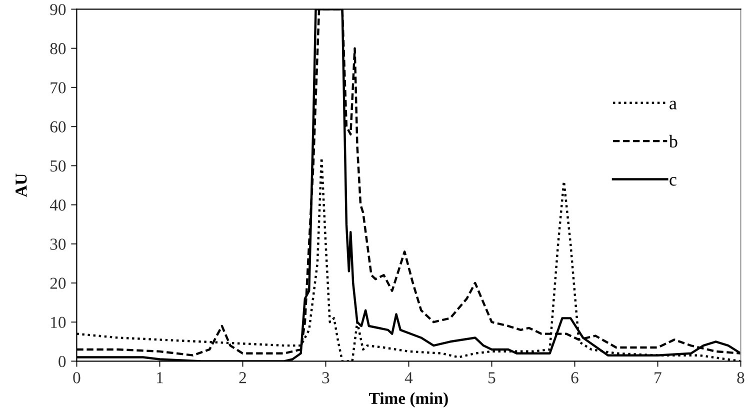  What do you see at coordinates (58, 10) in the screenshot?
I see `y-tick-label: 90` at bounding box center [58, 10].